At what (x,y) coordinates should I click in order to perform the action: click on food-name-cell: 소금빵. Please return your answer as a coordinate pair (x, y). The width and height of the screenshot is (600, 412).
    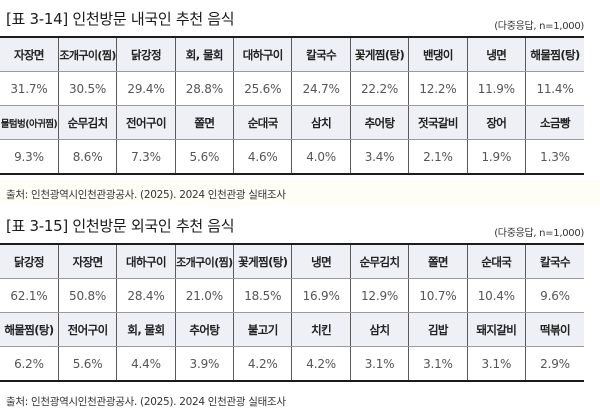
    Looking at the image, I should click on (554, 122).